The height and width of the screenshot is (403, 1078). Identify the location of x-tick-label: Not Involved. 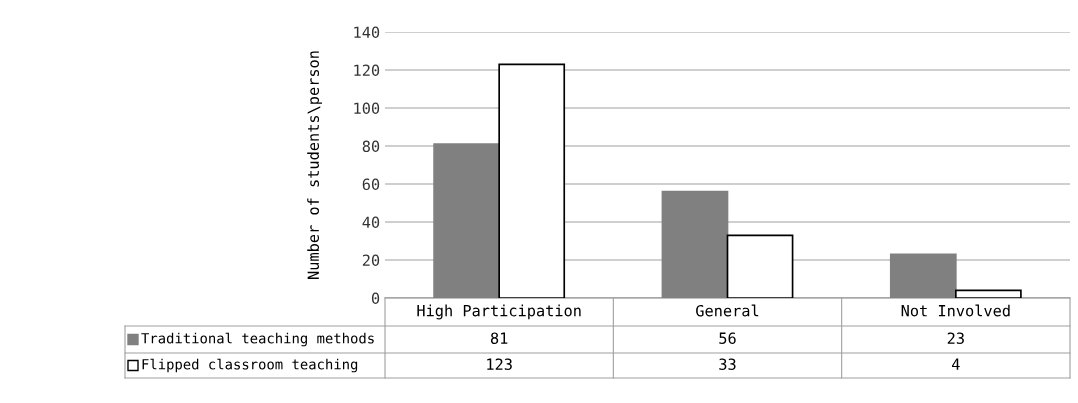
(955, 310).